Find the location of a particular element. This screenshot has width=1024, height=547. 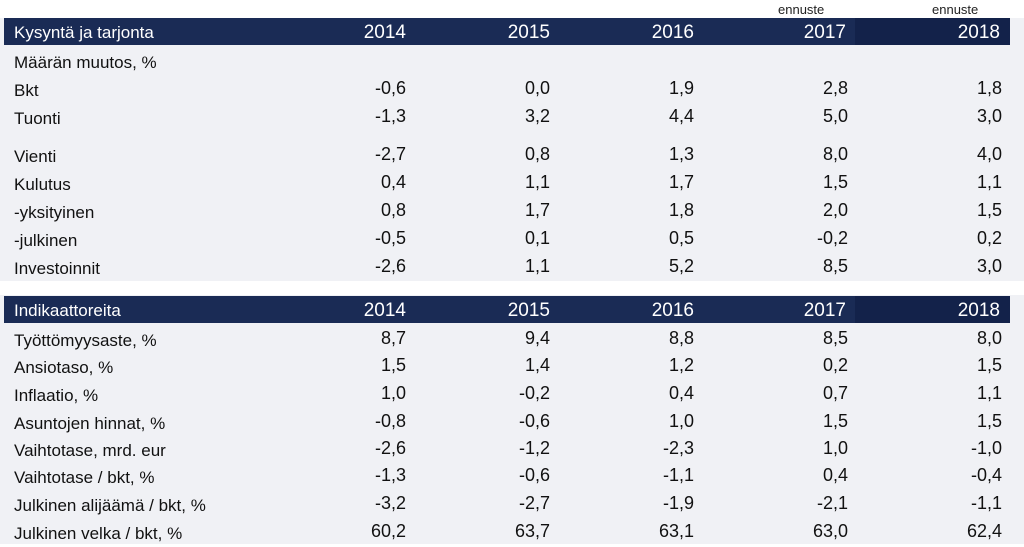

cell-value: 1,3 is located at coordinates (681, 154).